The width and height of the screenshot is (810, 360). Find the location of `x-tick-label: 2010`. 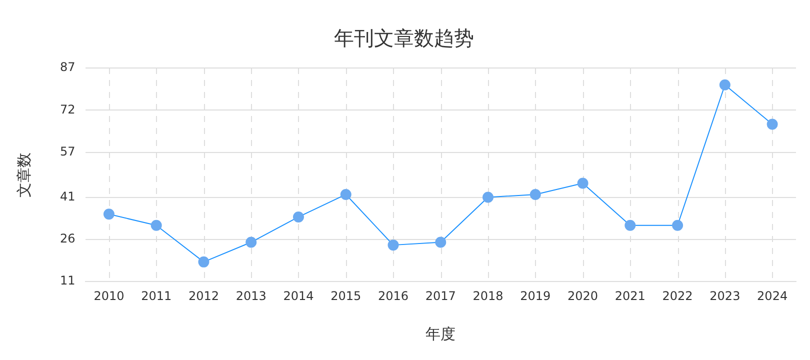

x-tick-label: 2010 is located at coordinates (109, 295).